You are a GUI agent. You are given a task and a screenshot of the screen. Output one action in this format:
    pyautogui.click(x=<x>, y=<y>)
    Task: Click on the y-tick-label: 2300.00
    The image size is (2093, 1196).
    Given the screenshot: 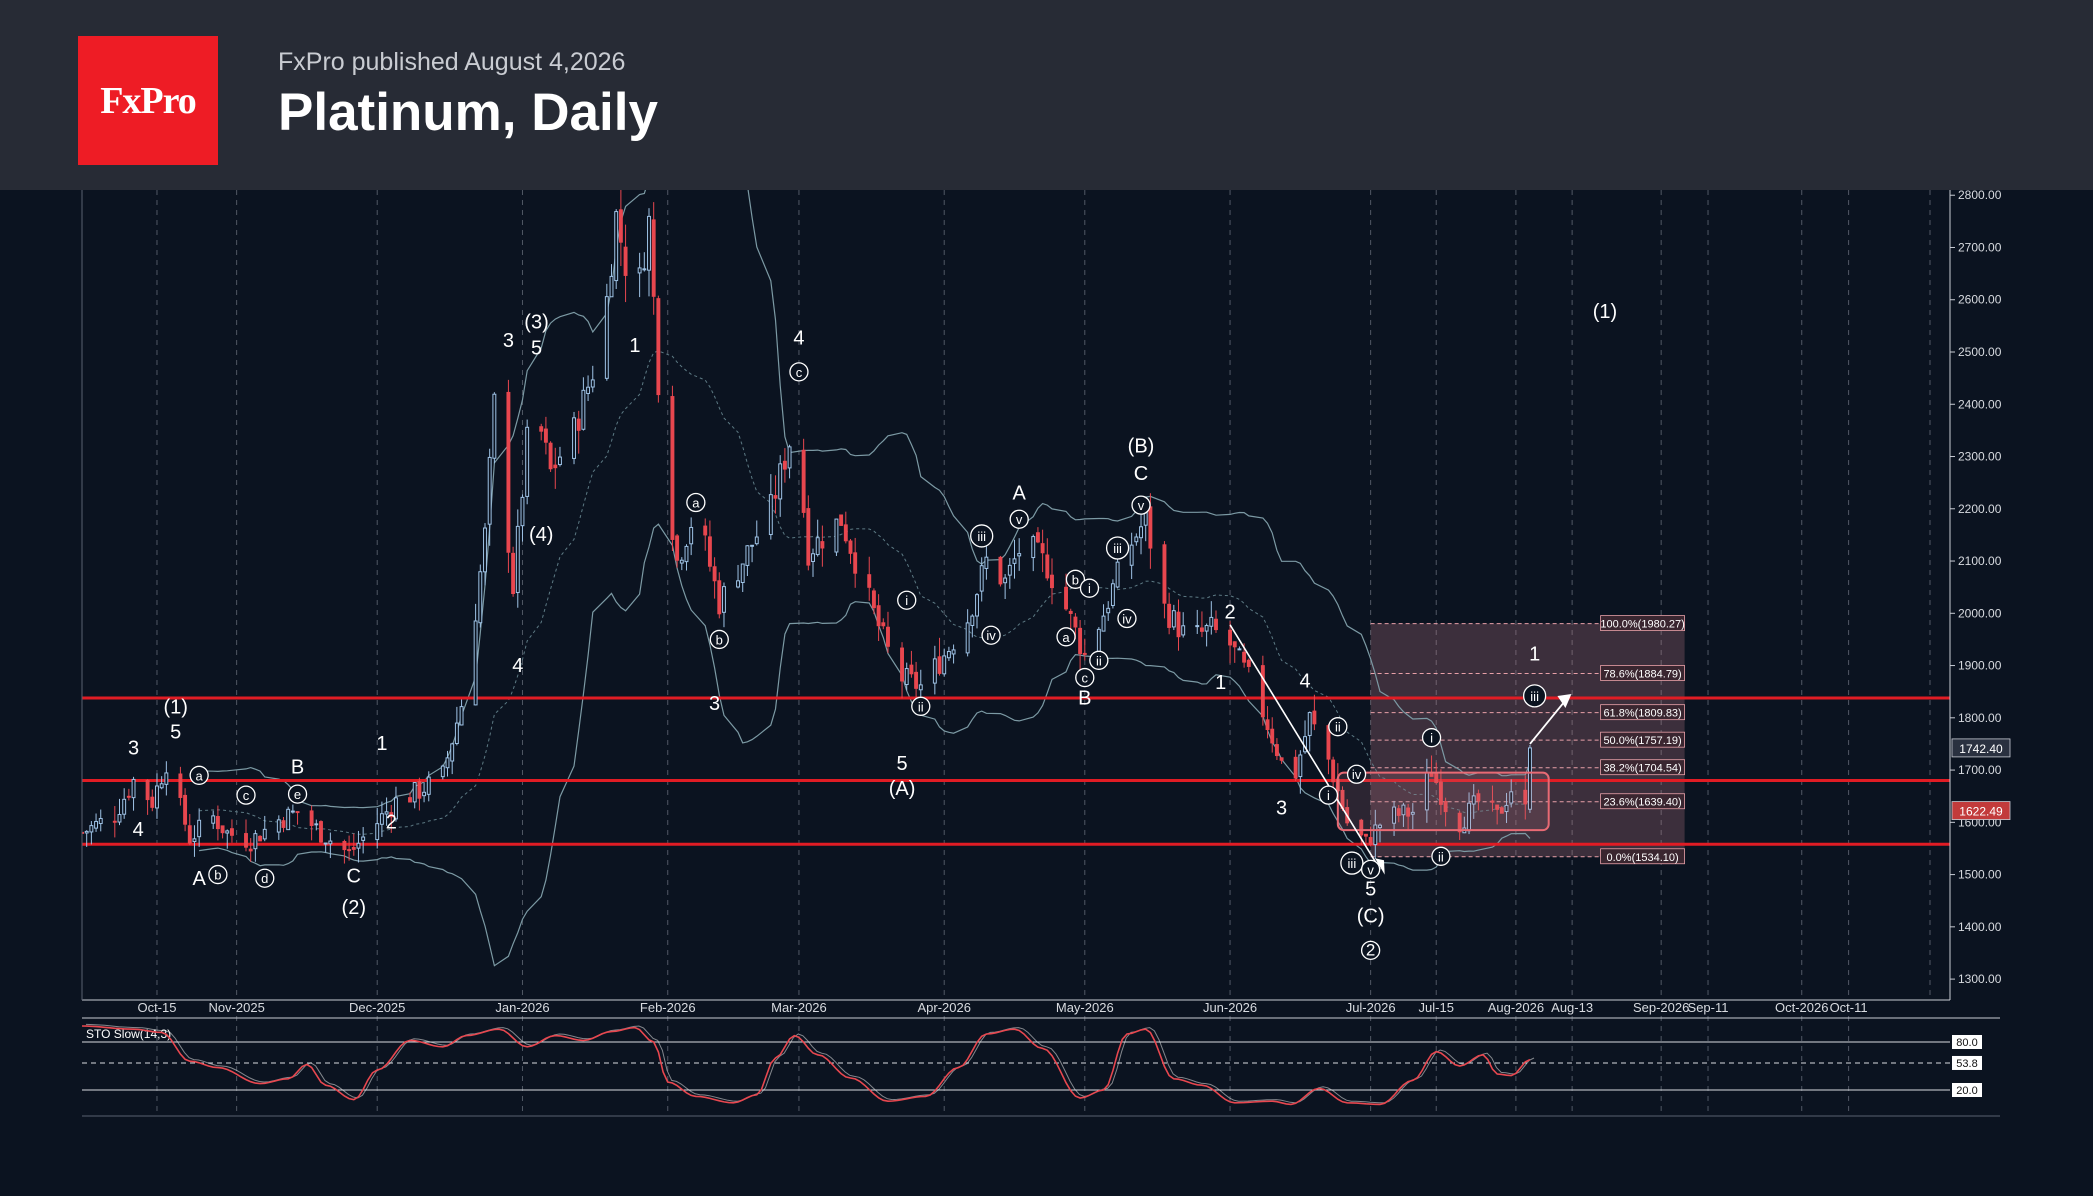 What is the action you would take?
    pyautogui.click(x=1980, y=457)
    